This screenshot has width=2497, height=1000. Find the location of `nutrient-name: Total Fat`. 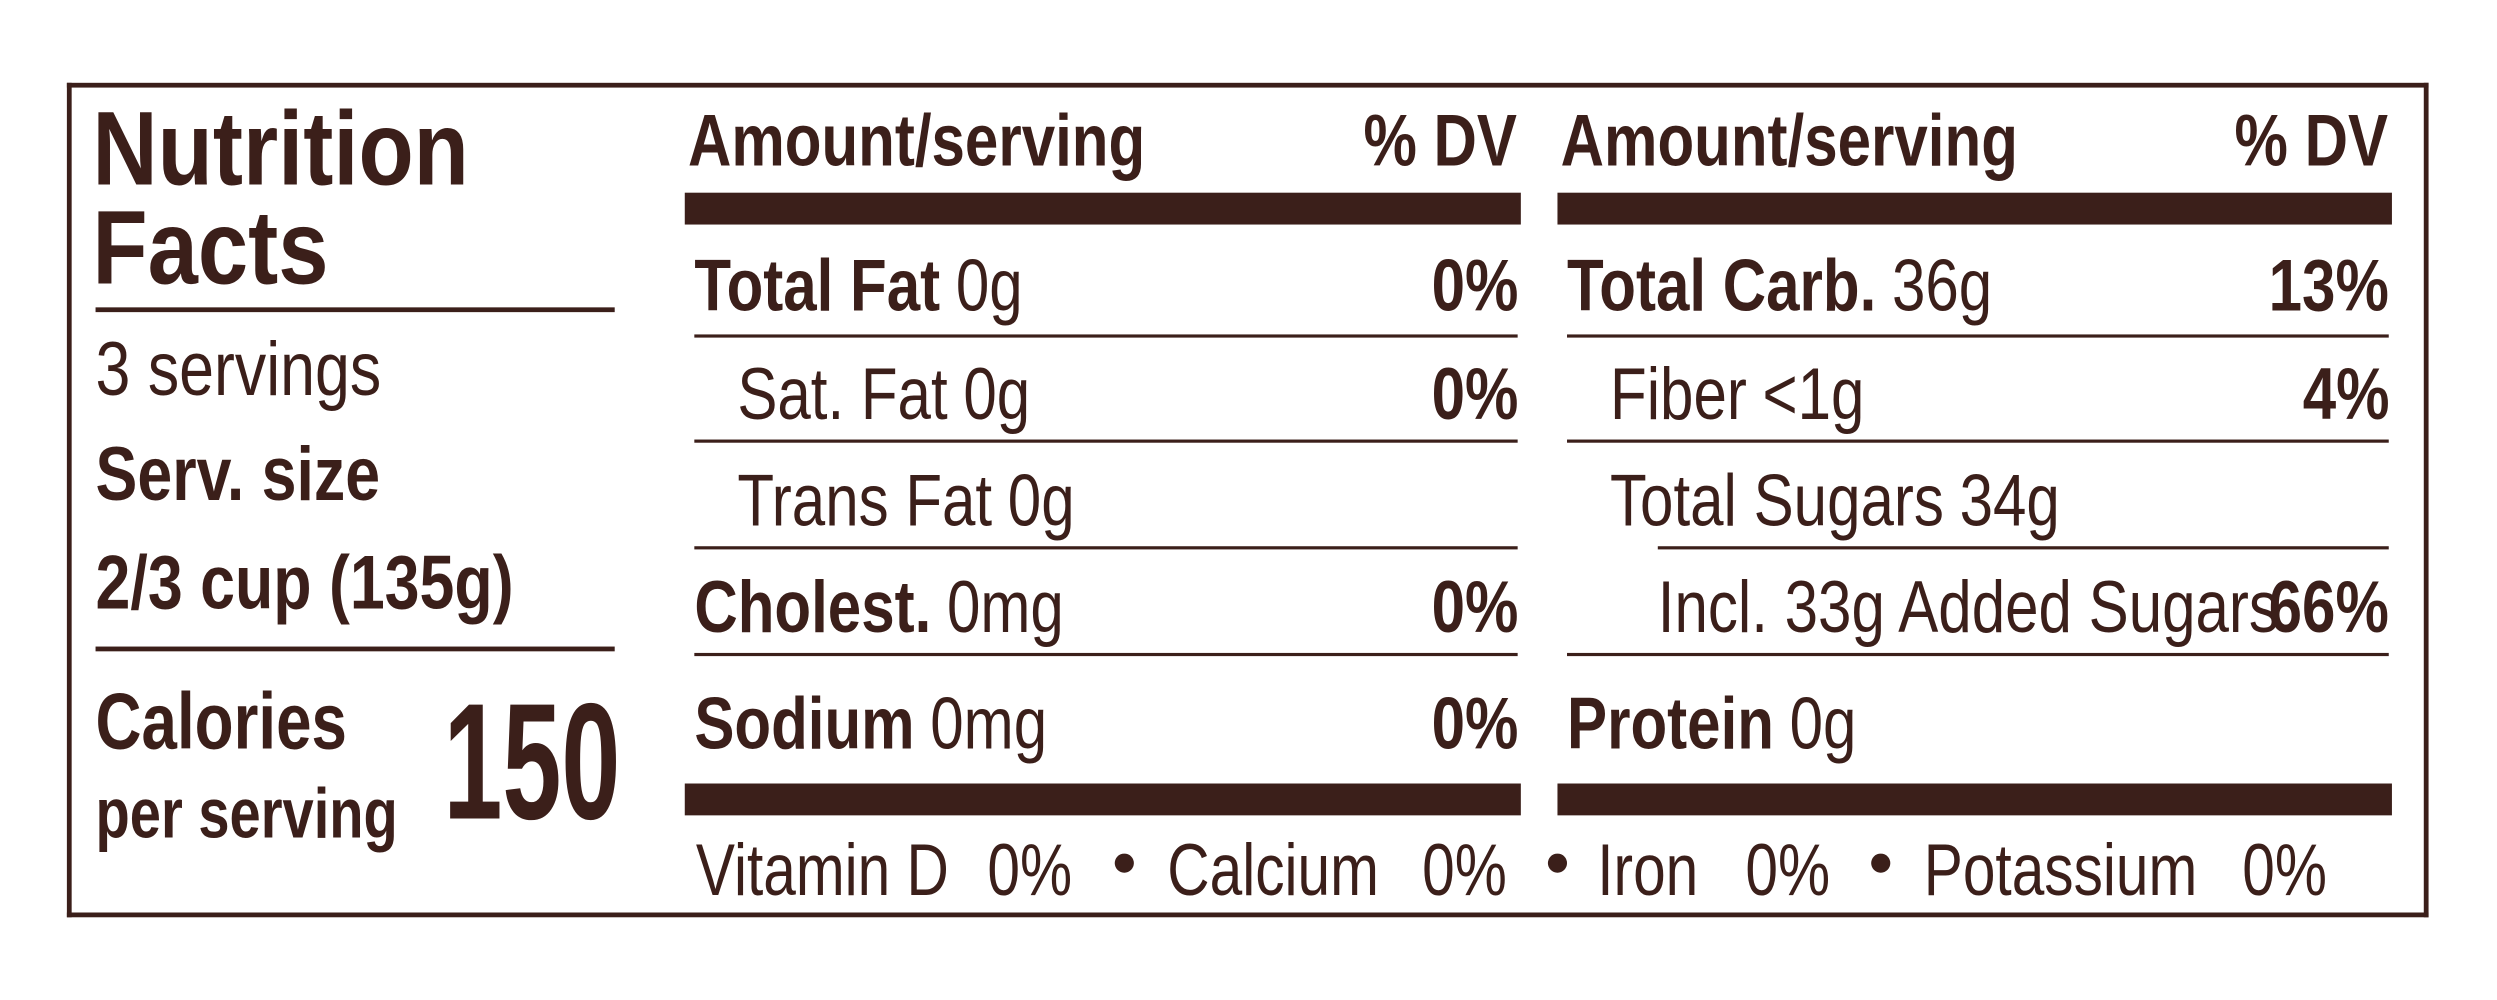

nutrient-name: Total Fat is located at coordinates (817, 285).